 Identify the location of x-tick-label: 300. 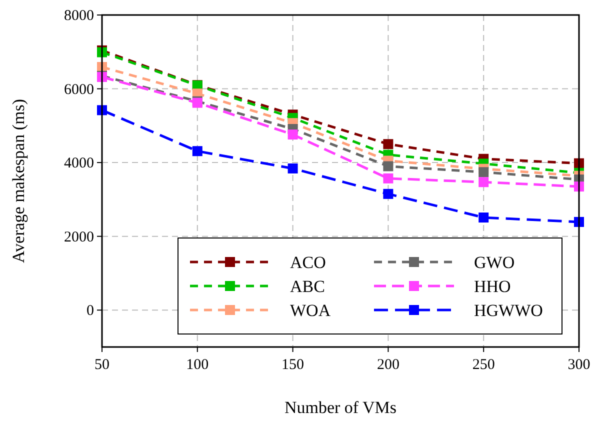
(579, 365).